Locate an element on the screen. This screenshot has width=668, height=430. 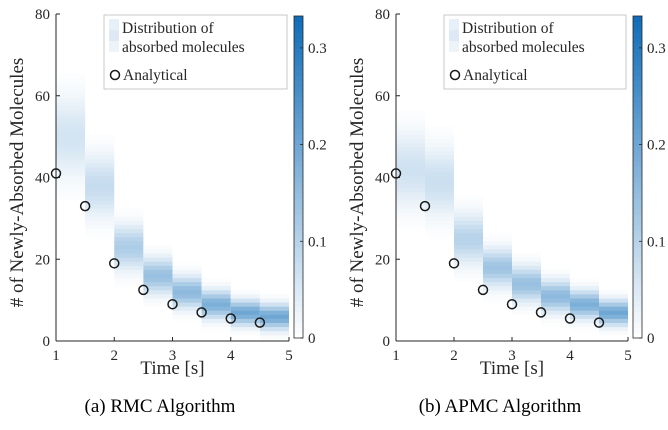
x-tick-label: 4 is located at coordinates (231, 356).